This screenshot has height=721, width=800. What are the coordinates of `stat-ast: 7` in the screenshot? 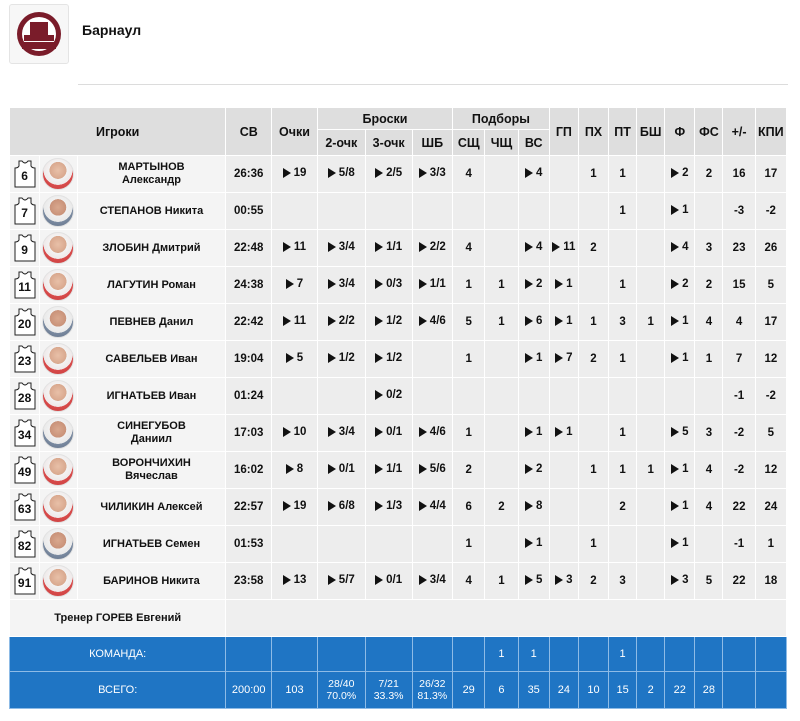 It's located at (563, 359).